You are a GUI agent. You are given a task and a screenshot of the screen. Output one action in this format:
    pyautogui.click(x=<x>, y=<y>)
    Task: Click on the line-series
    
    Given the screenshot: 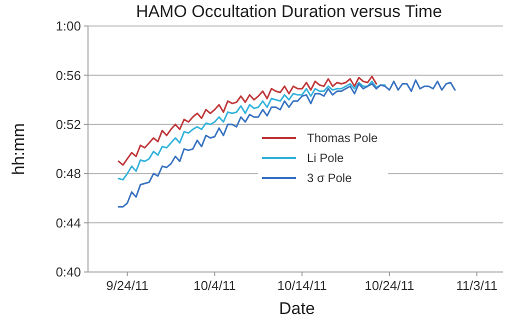 What is the action you would take?
    pyautogui.click(x=248, y=121)
    